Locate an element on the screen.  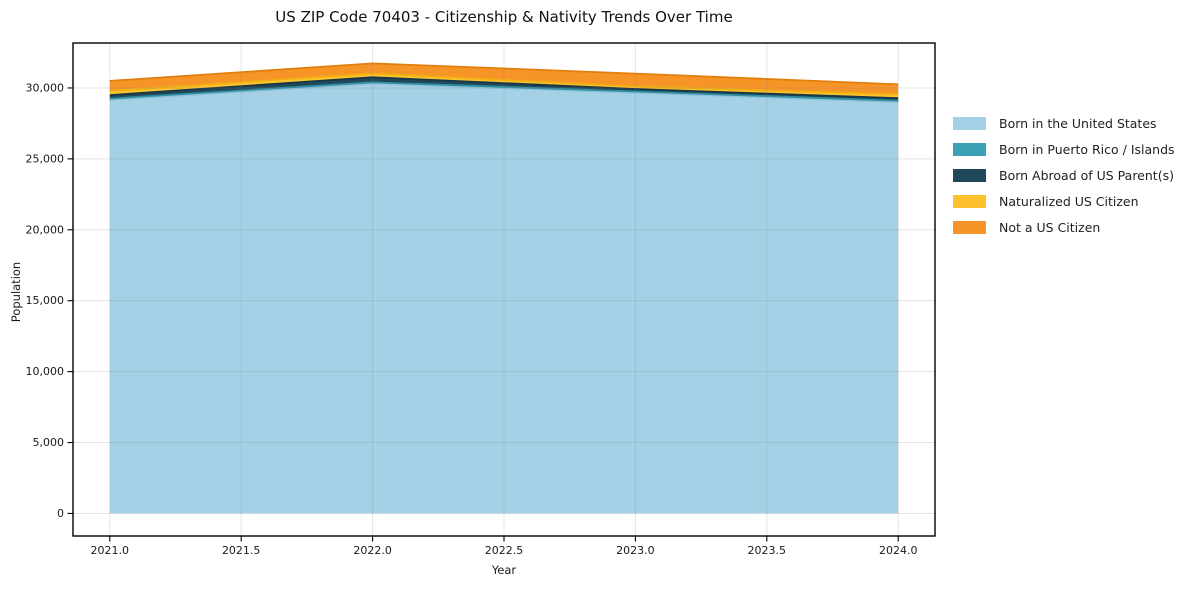
x-tick-label: 2022.5 is located at coordinates (504, 550).